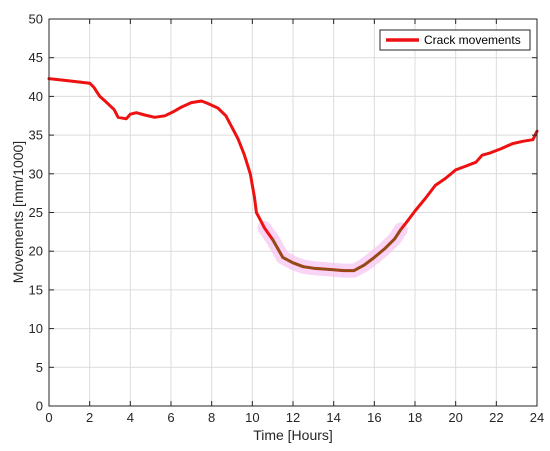 The image size is (550, 451). What do you see at coordinates (170, 417) in the screenshot?
I see `x-tick-label: 6` at bounding box center [170, 417].